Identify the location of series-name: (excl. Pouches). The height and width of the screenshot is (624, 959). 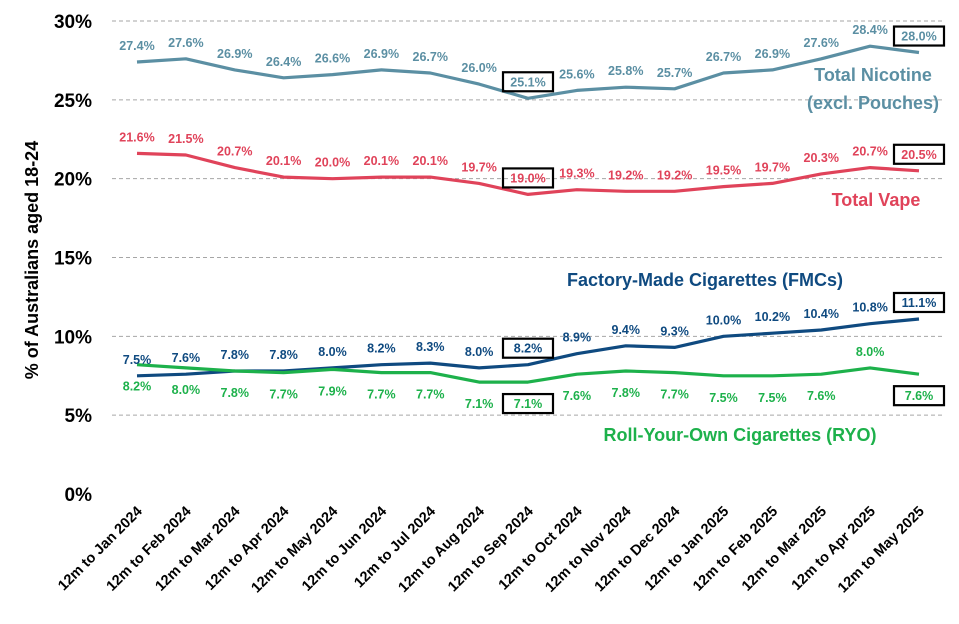
(873, 103).